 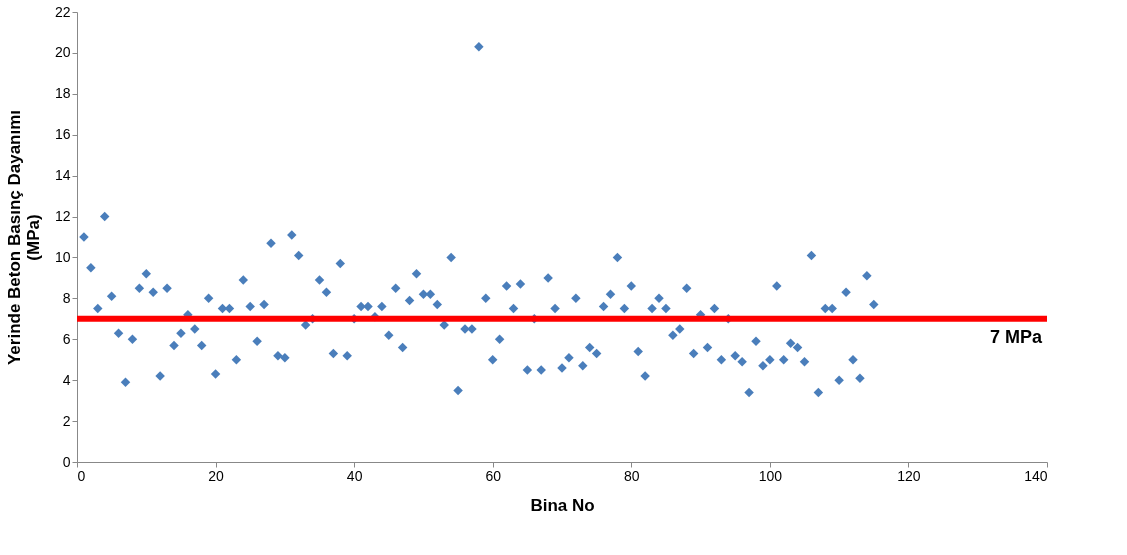 I want to click on y-tick-label: 6, so click(x=66, y=338).